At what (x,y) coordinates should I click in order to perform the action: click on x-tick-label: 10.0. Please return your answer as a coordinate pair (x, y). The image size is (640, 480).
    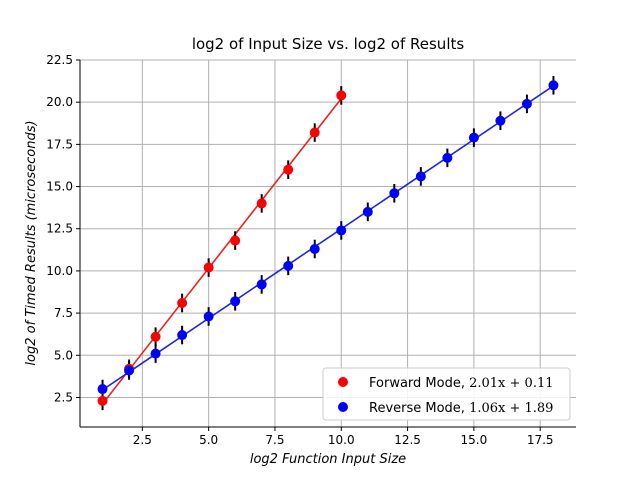
    Looking at the image, I should click on (341, 440).